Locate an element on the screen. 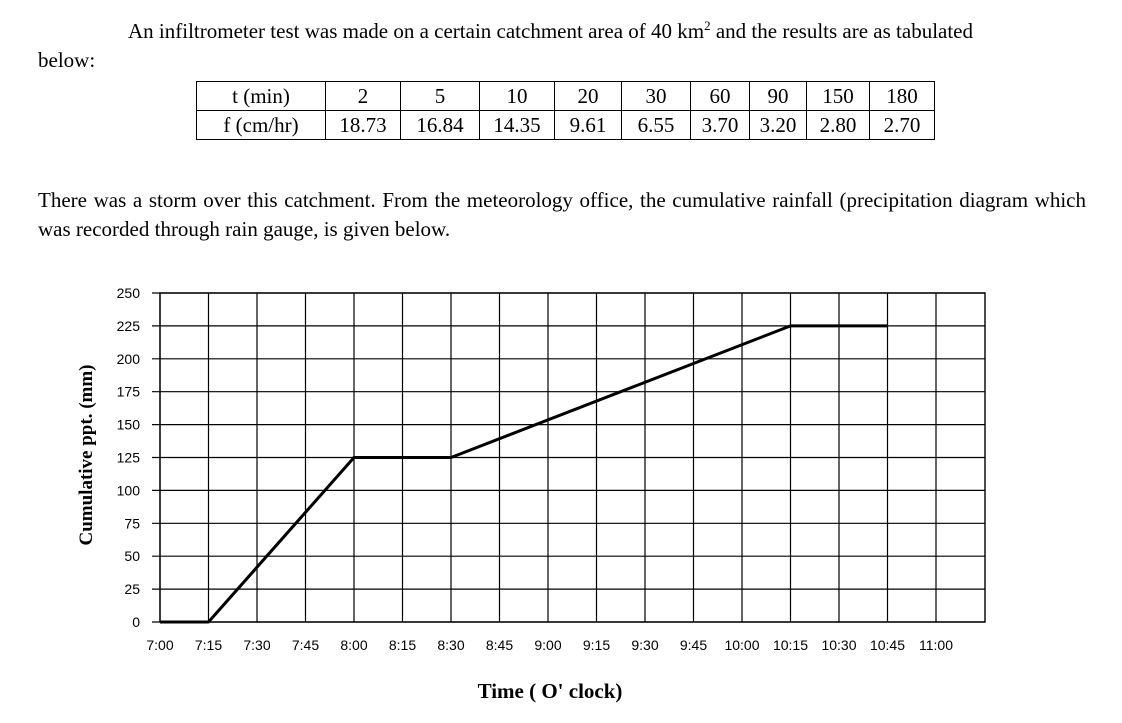 This screenshot has width=1122, height=723. x-tick-label: 8:15 is located at coordinates (402, 645).